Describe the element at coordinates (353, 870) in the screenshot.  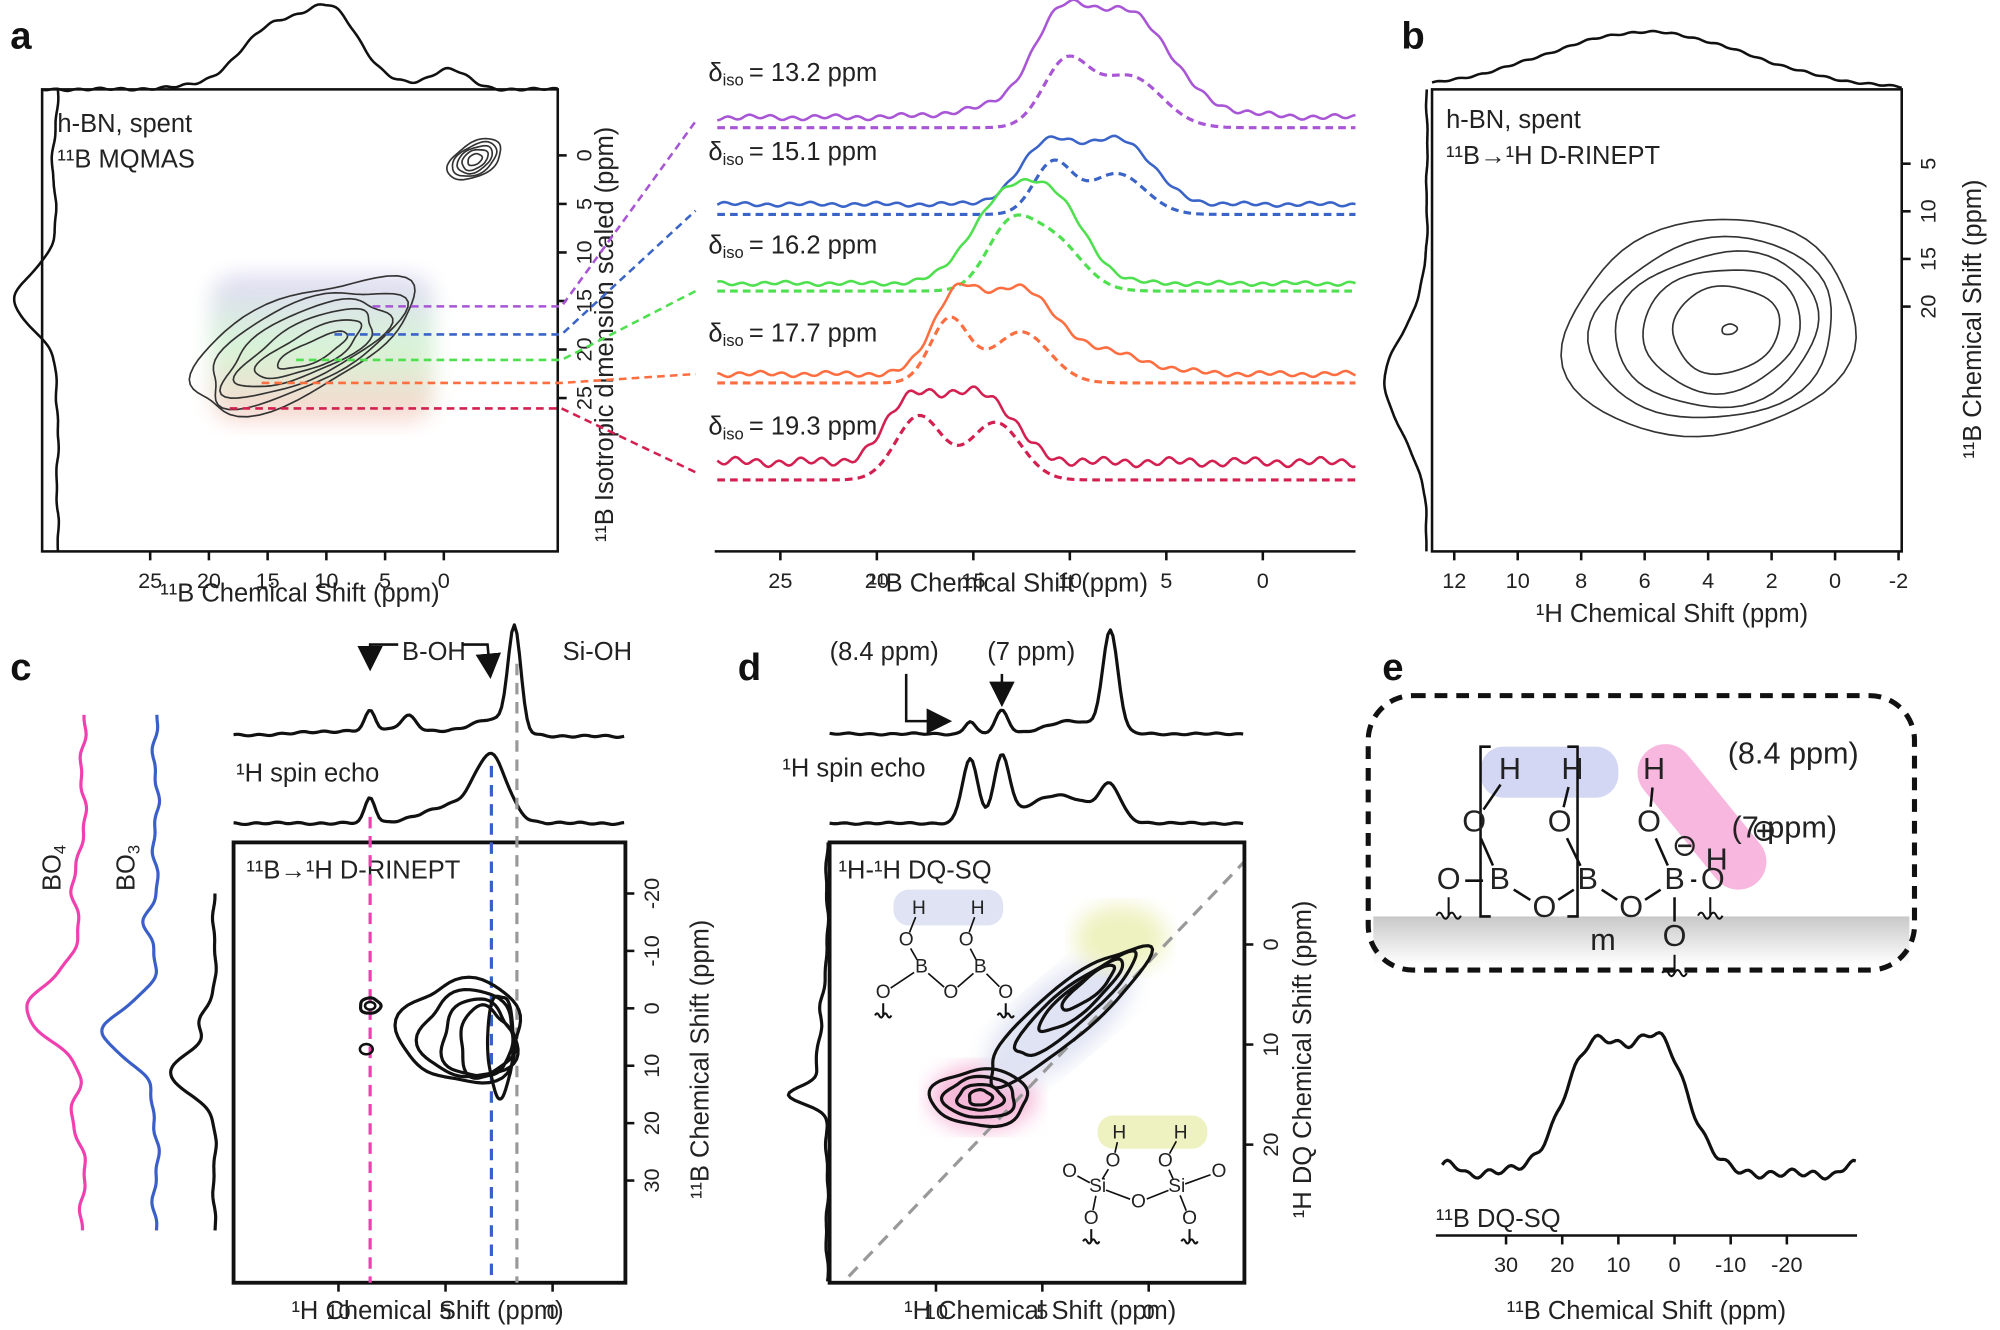
I see `annotation: ¹¹B→¹H D-RINEPT` at that location.